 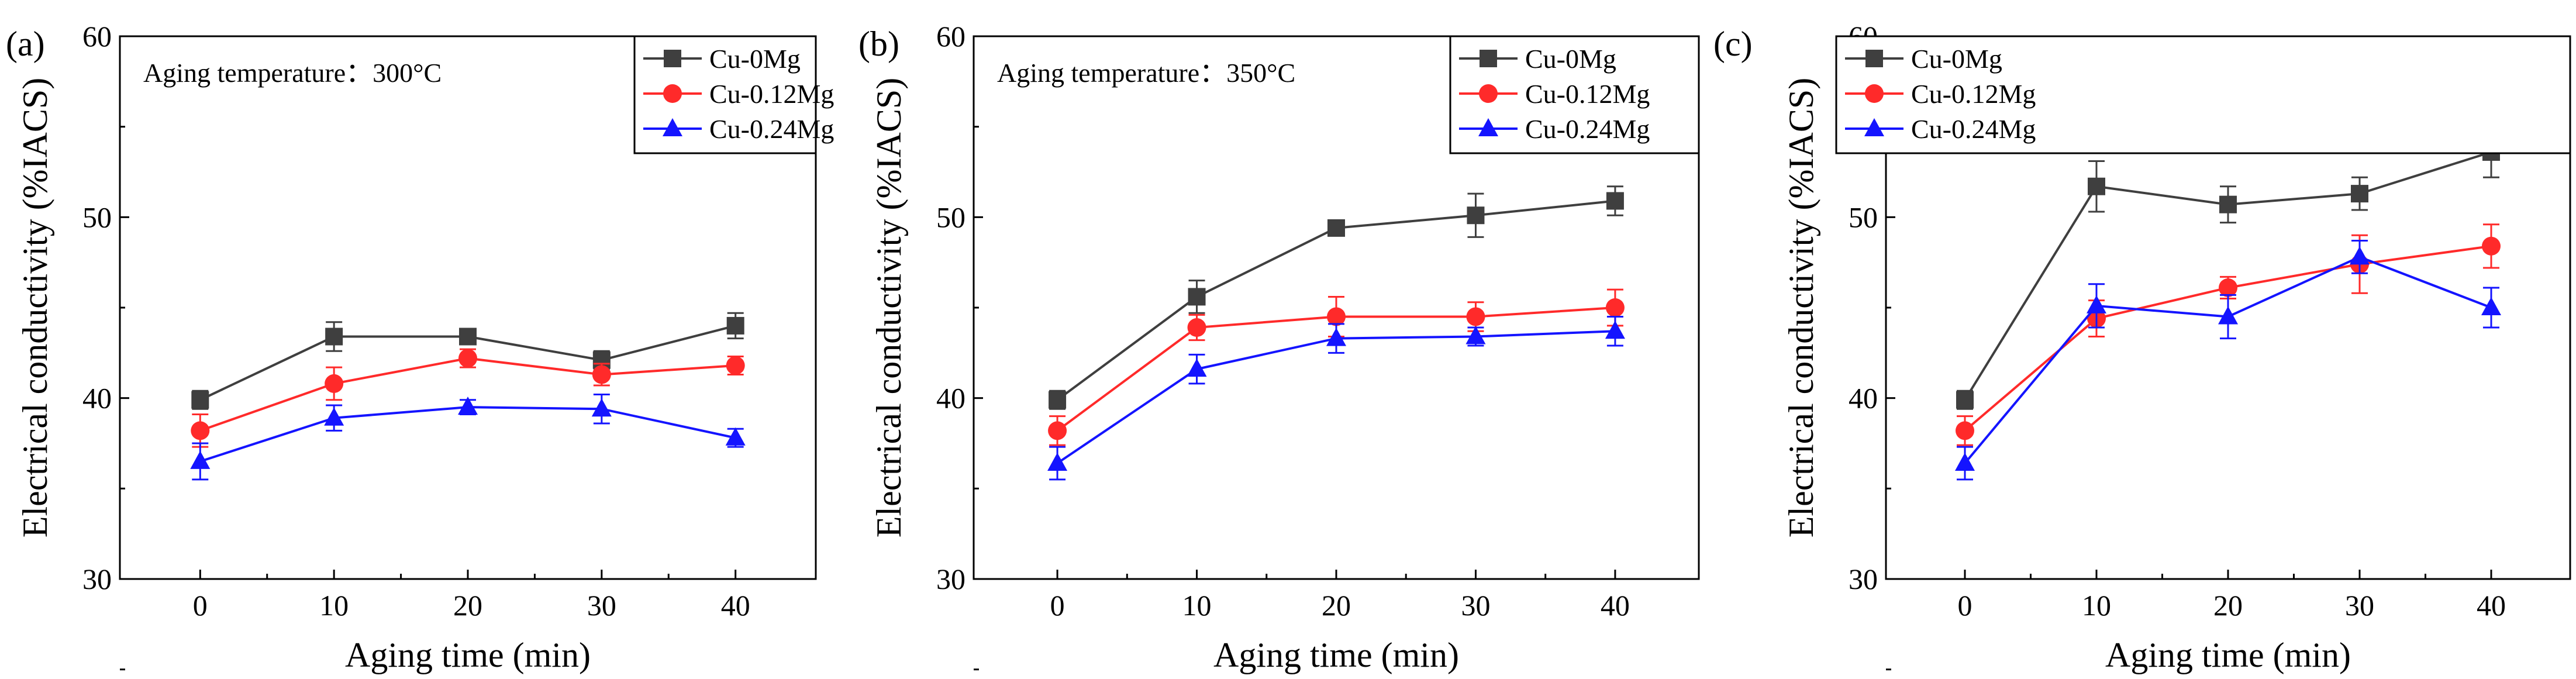 I want to click on legend-box, so click(x=2203, y=94).